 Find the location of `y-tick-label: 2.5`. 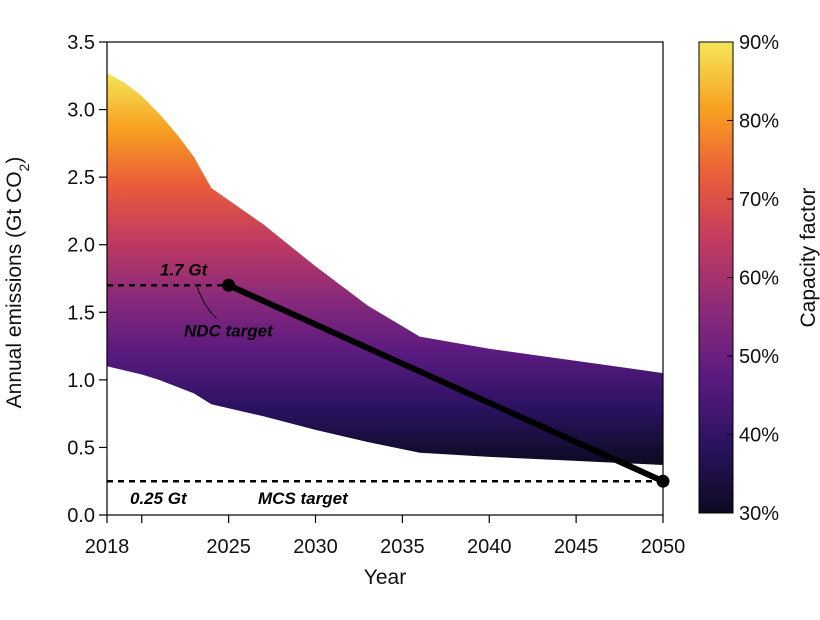

y-tick-label: 2.5 is located at coordinates (81, 178).